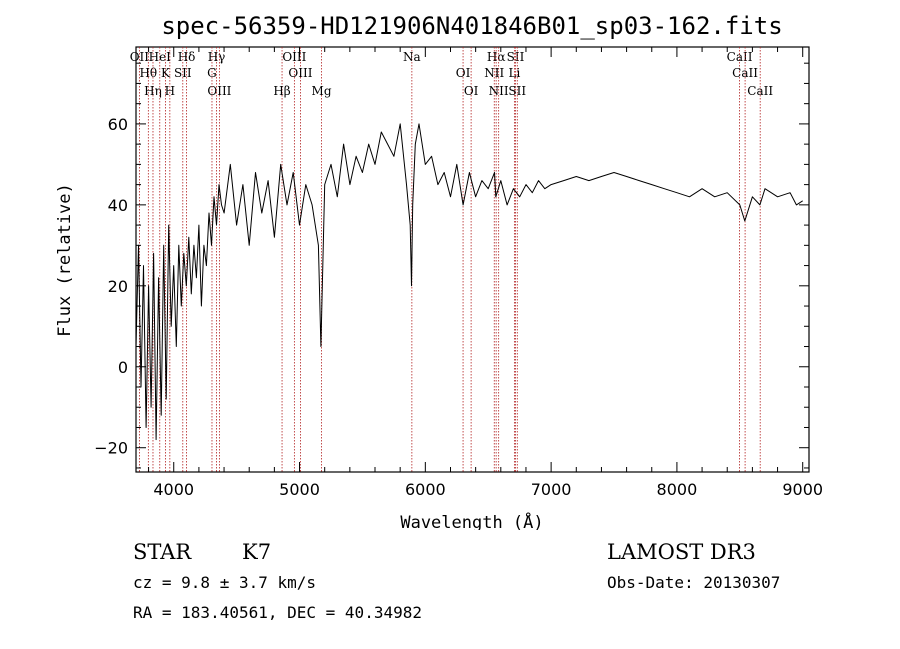 This screenshot has width=900, height=649. What do you see at coordinates (118, 205) in the screenshot?
I see `y-tick-label: 40` at bounding box center [118, 205].